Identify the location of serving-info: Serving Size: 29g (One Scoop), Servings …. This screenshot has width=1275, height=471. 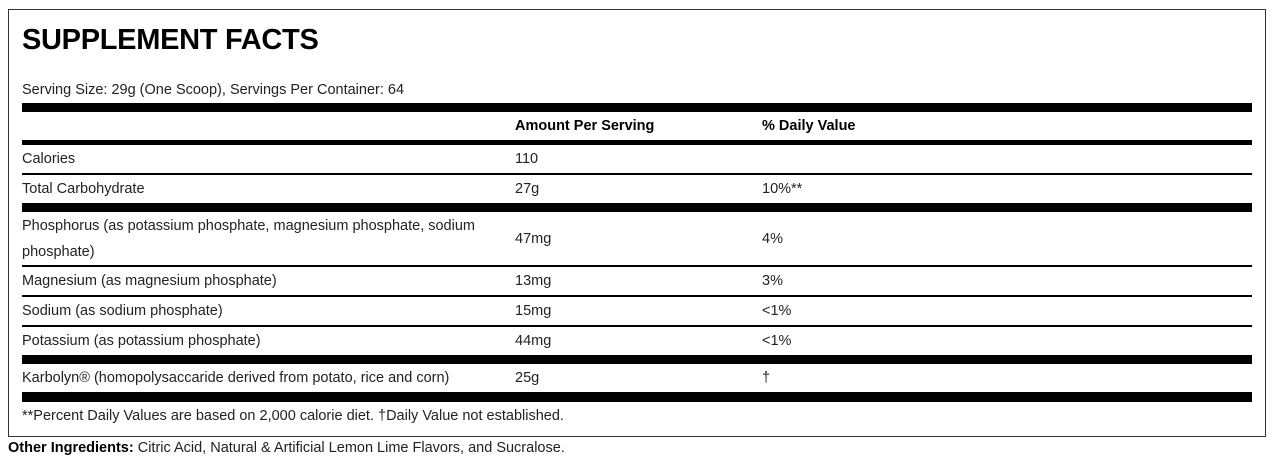
(213, 90).